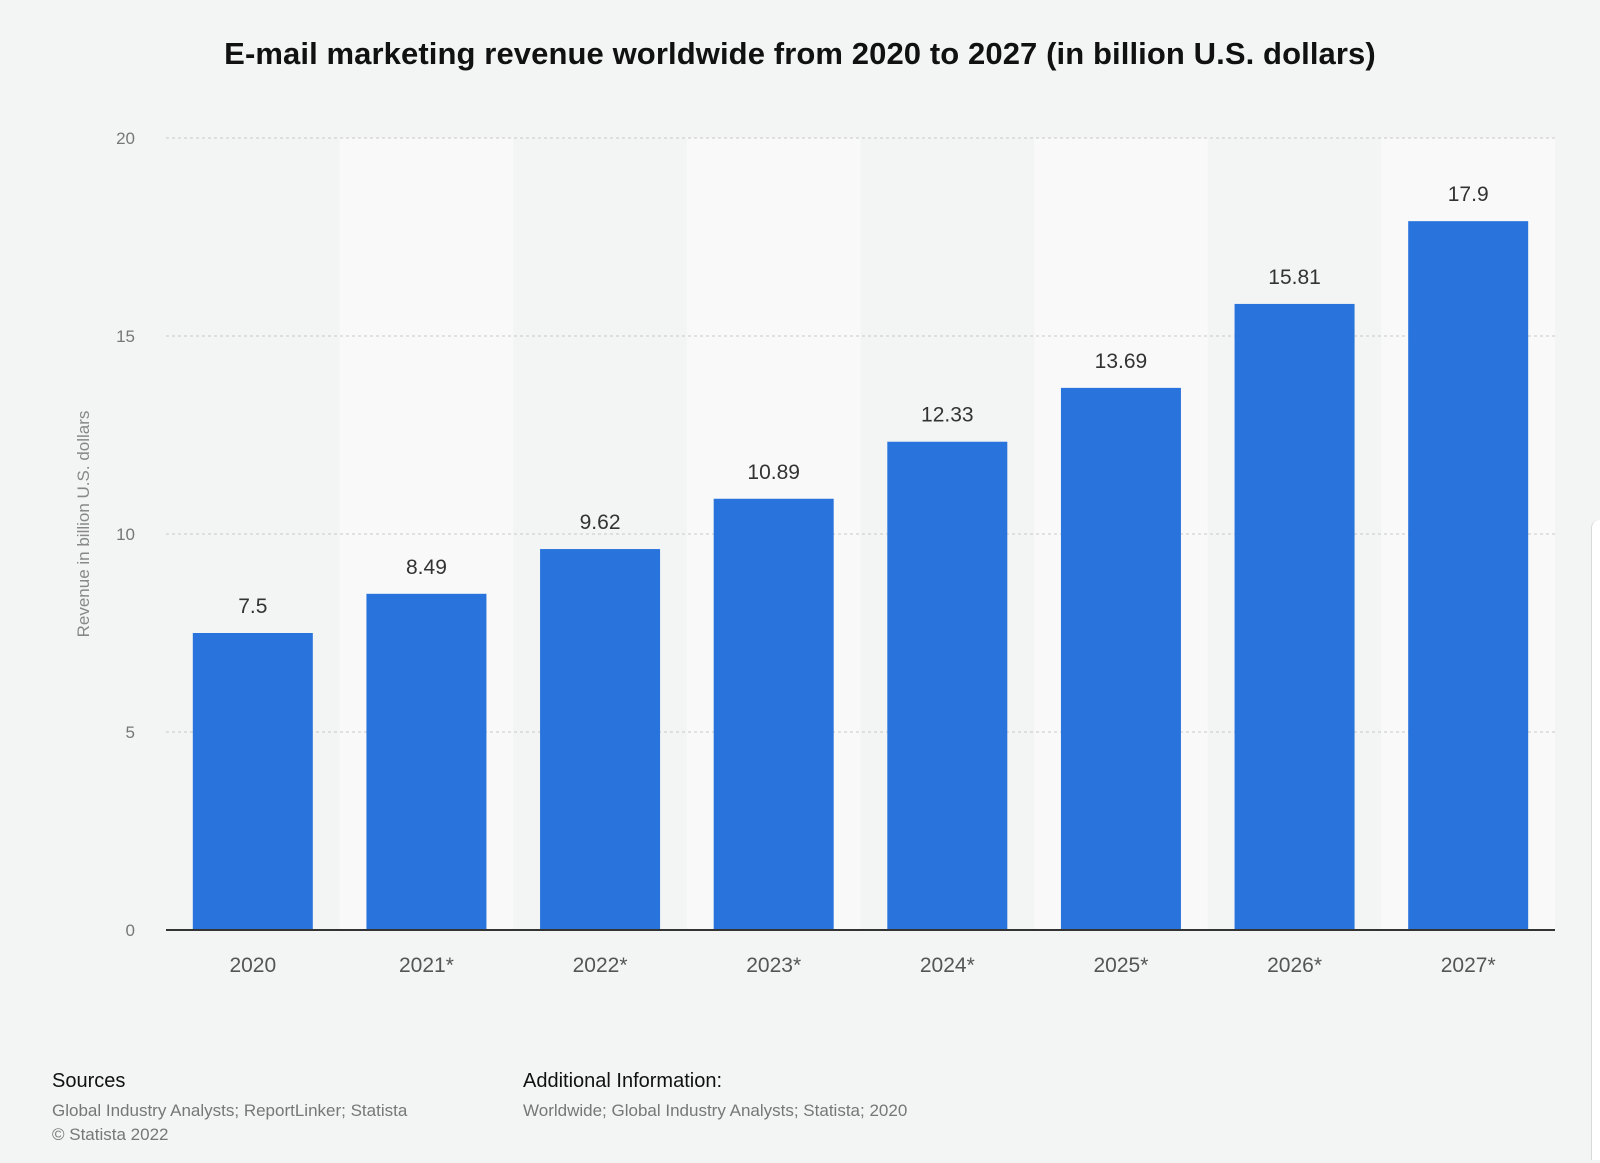 The width and height of the screenshot is (1600, 1163). Describe the element at coordinates (1468, 965) in the screenshot. I see `x-tick-label: 2027*` at that location.